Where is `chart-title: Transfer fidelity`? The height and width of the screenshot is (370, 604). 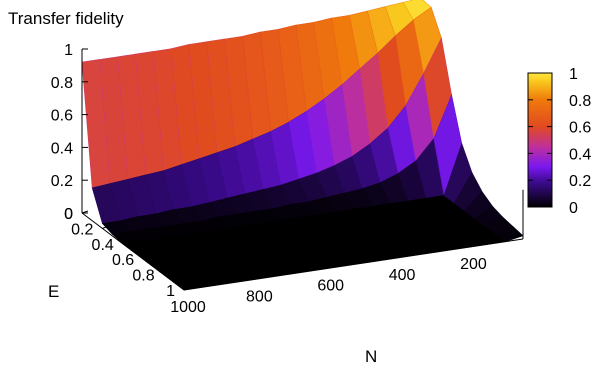
chart-title: Transfer fidelity is located at coordinates (66, 18).